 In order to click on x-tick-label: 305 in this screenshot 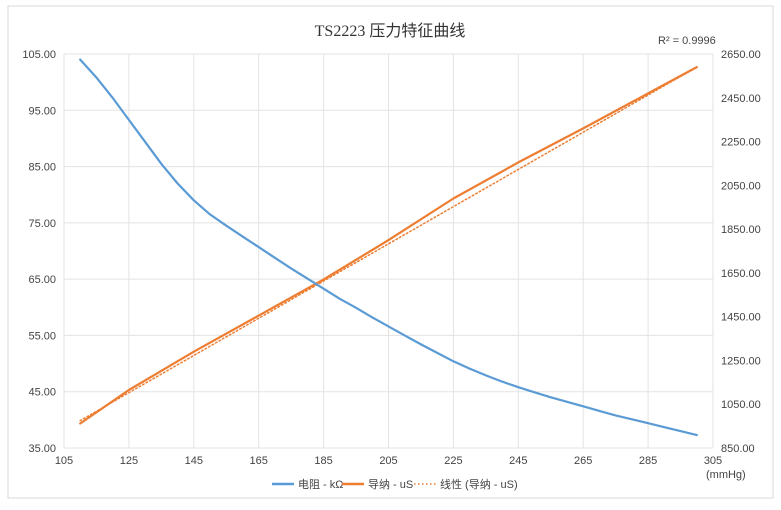, I will do `click(713, 461)`.